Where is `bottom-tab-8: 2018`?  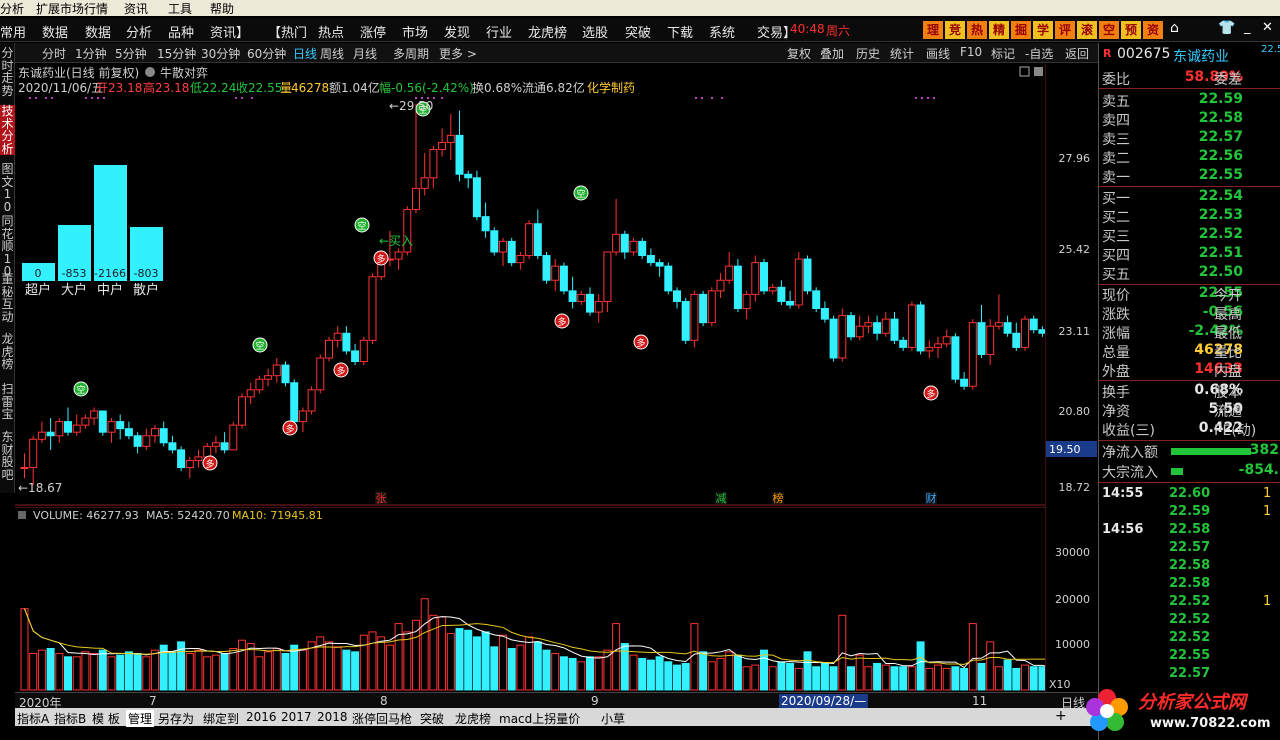 bottom-tab-8: 2018 is located at coordinates (332, 717).